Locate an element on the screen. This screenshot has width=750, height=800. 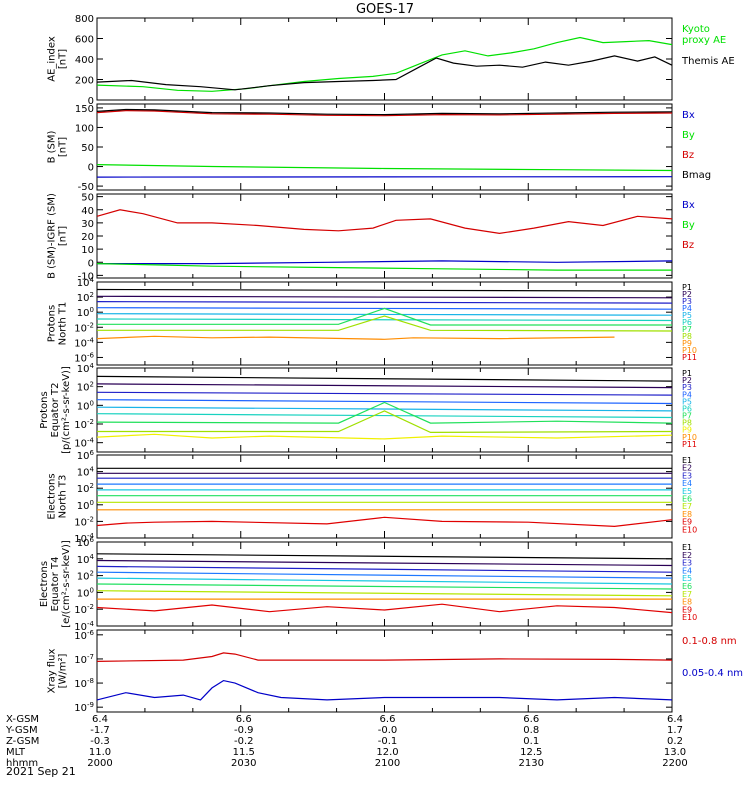
series-e4 is located at coordinates (384, 575).